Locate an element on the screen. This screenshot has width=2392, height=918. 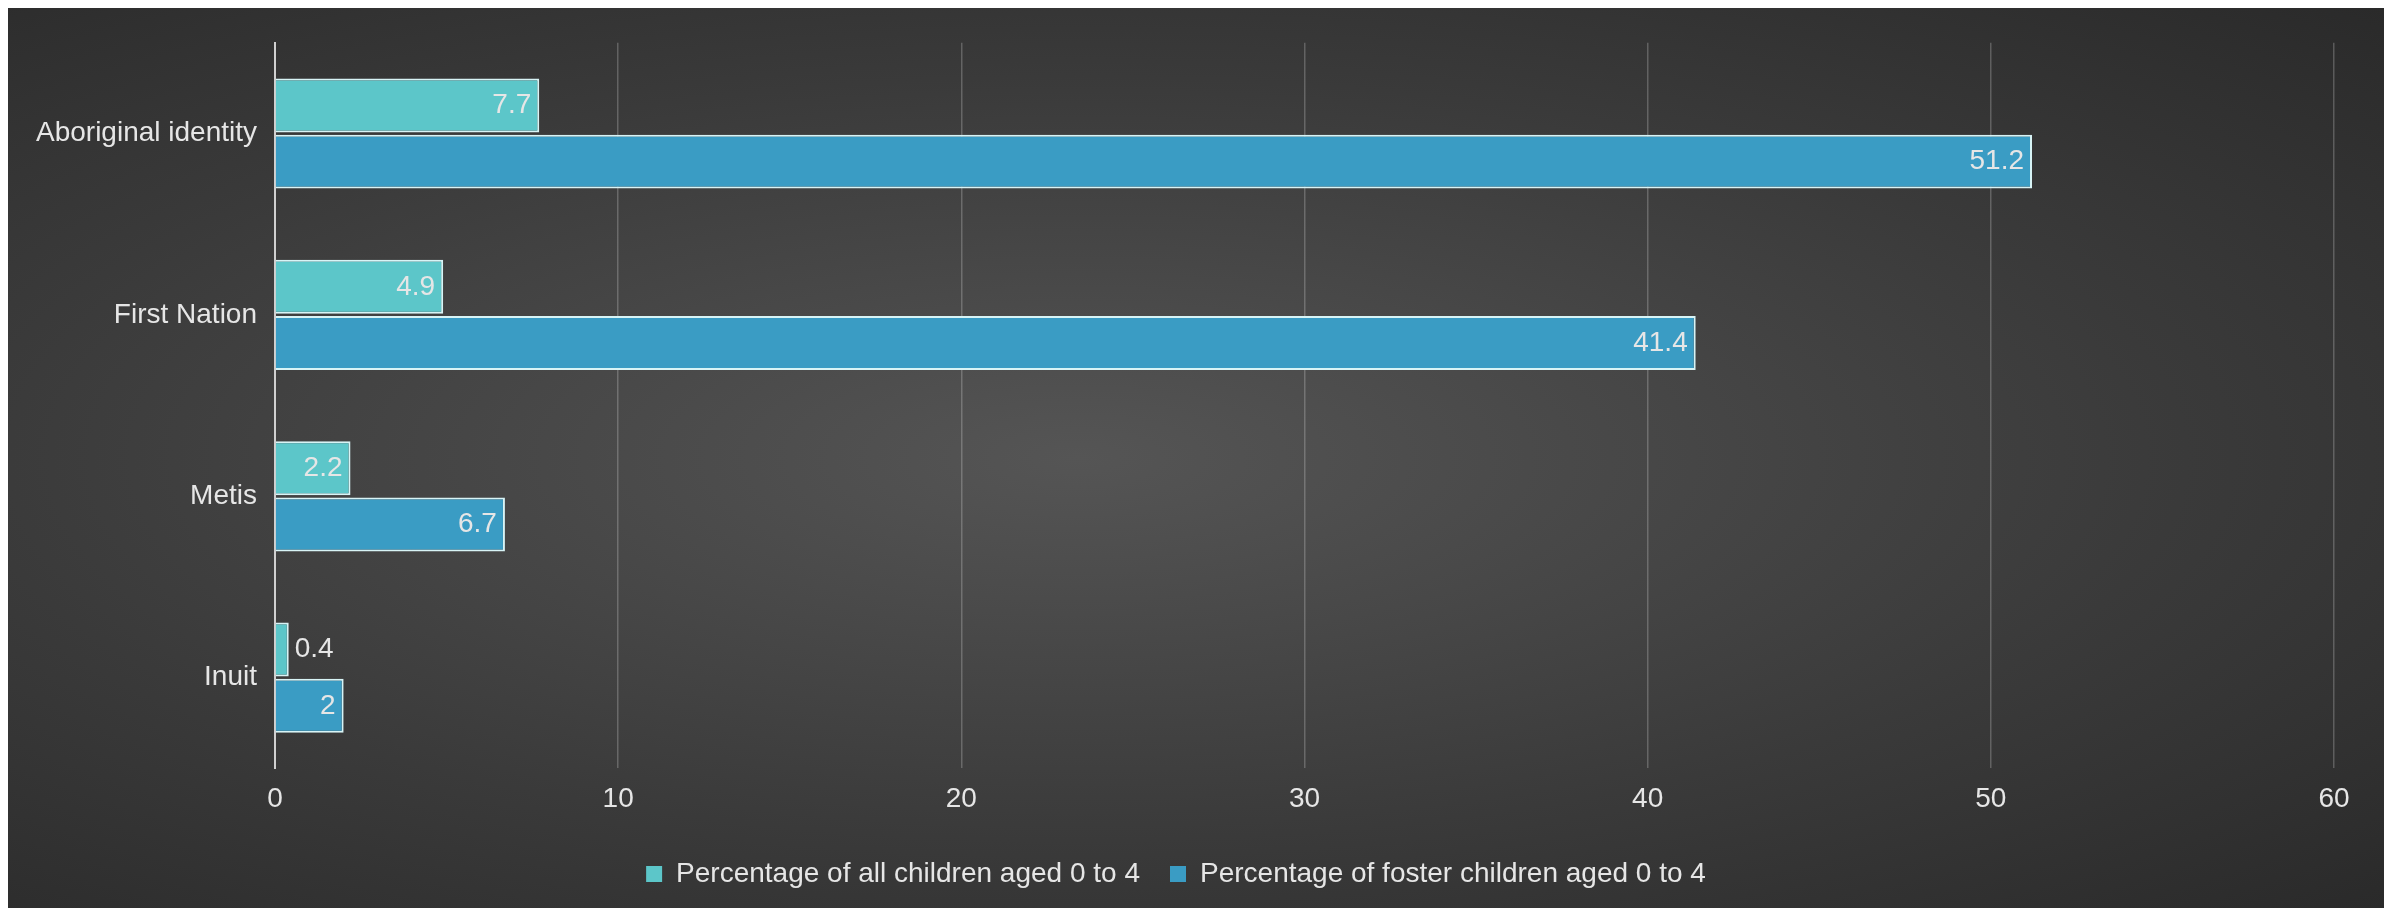
y-tick-label: Metis is located at coordinates (224, 495).